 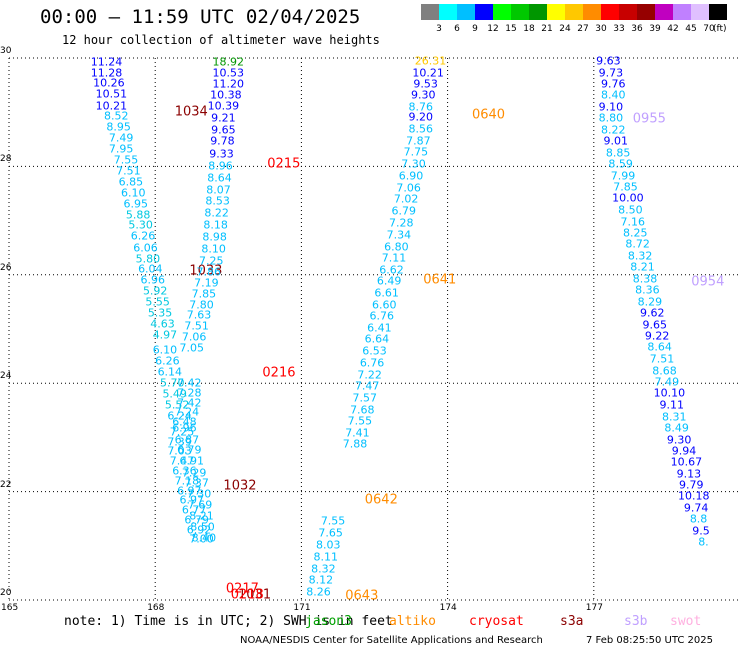 What do you see at coordinates (328, 545) in the screenshot?
I see `wave-height-value: 8.03` at bounding box center [328, 545].